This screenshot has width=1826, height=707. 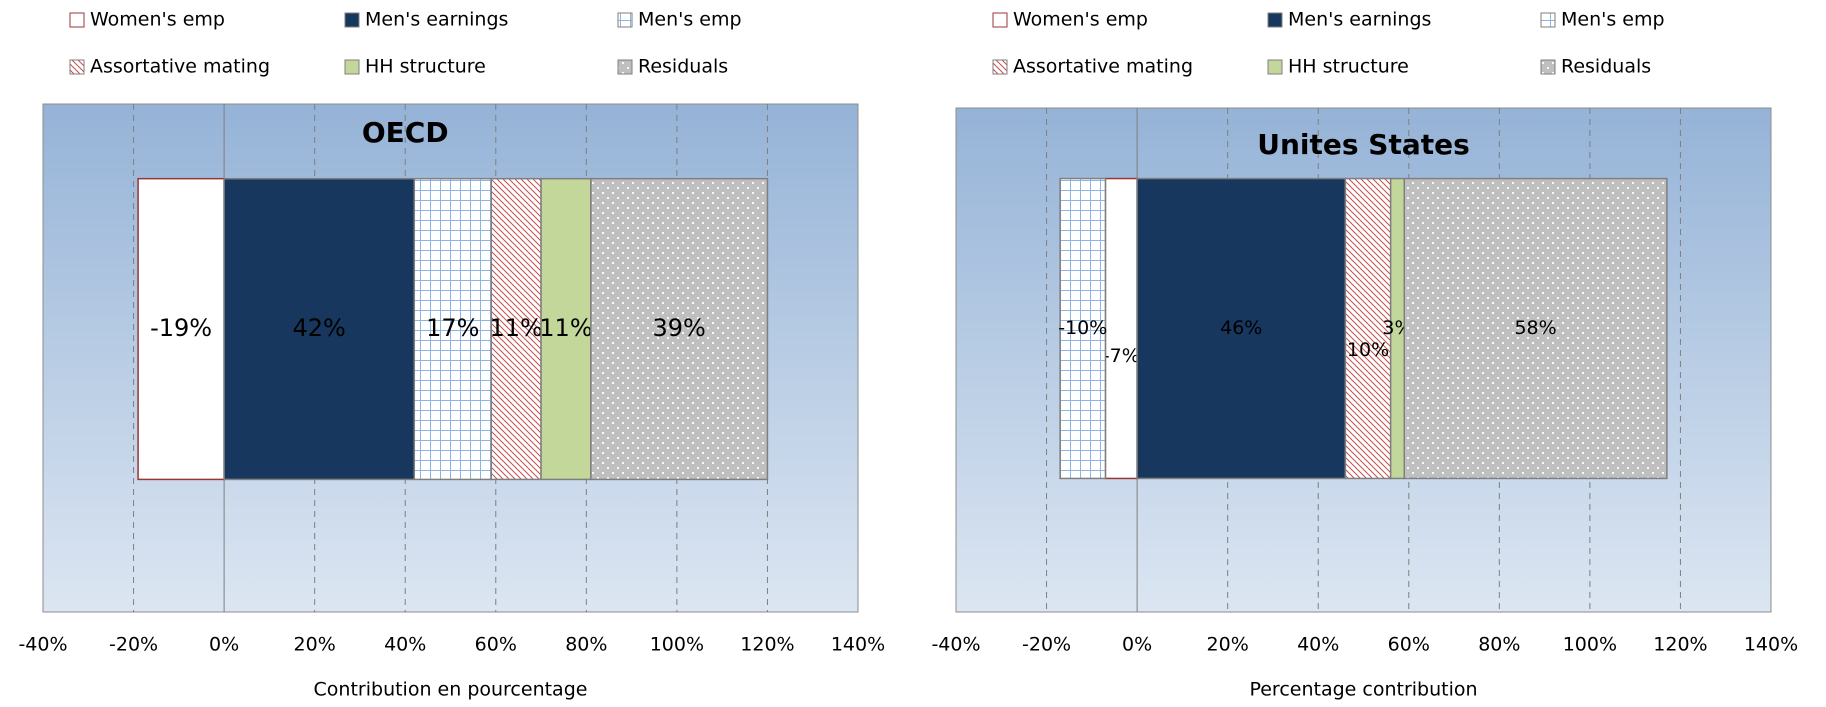 What do you see at coordinates (1368, 350) in the screenshot?
I see `data-label: 10%` at bounding box center [1368, 350].